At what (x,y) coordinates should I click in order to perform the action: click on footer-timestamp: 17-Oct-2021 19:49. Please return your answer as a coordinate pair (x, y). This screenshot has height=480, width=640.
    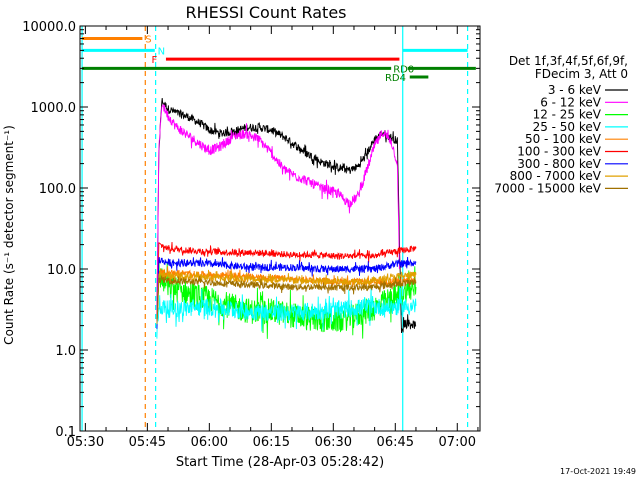
    Looking at the image, I should click on (598, 471).